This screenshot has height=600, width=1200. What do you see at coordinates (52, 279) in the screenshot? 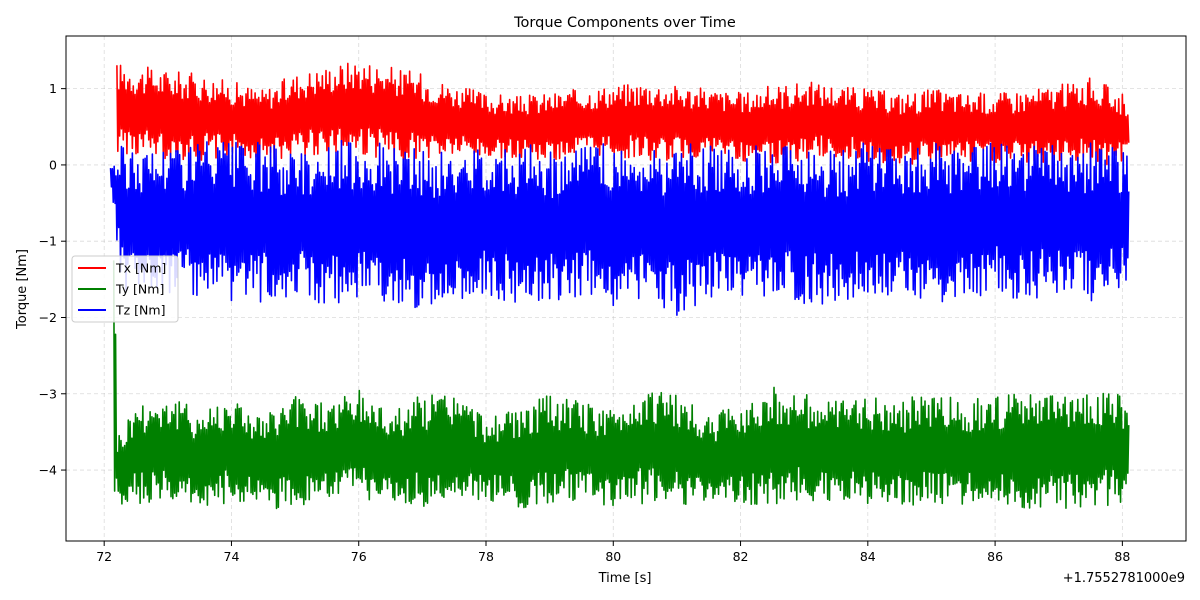
I see `y-axis: −4 −3 −2 −1 0 1` at bounding box center [52, 279].